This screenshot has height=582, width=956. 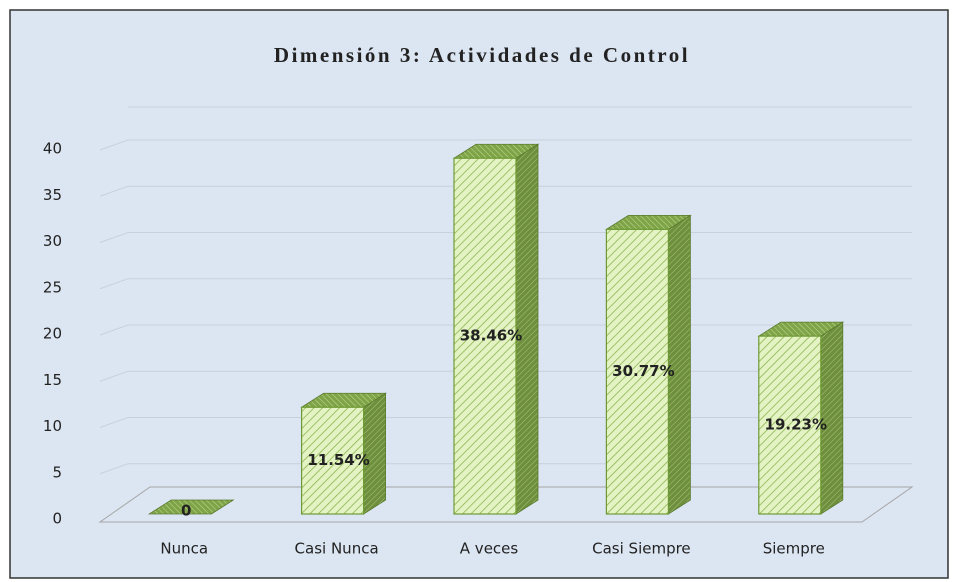 What do you see at coordinates (186, 511) in the screenshot?
I see `value-label: 0` at bounding box center [186, 511].